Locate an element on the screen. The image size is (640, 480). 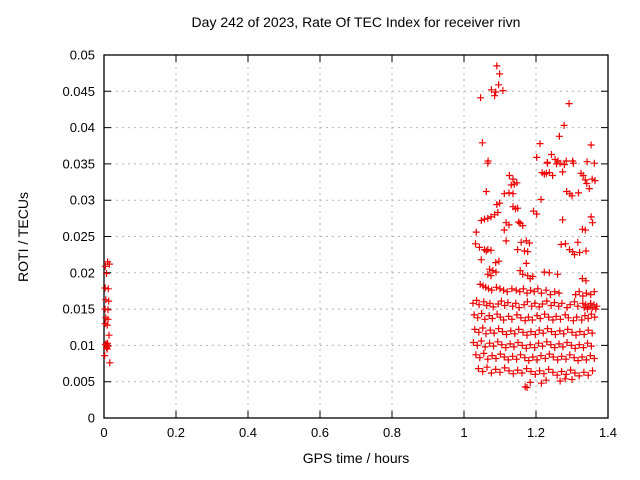
x-tick-label: 0.8 is located at coordinates (392, 432).